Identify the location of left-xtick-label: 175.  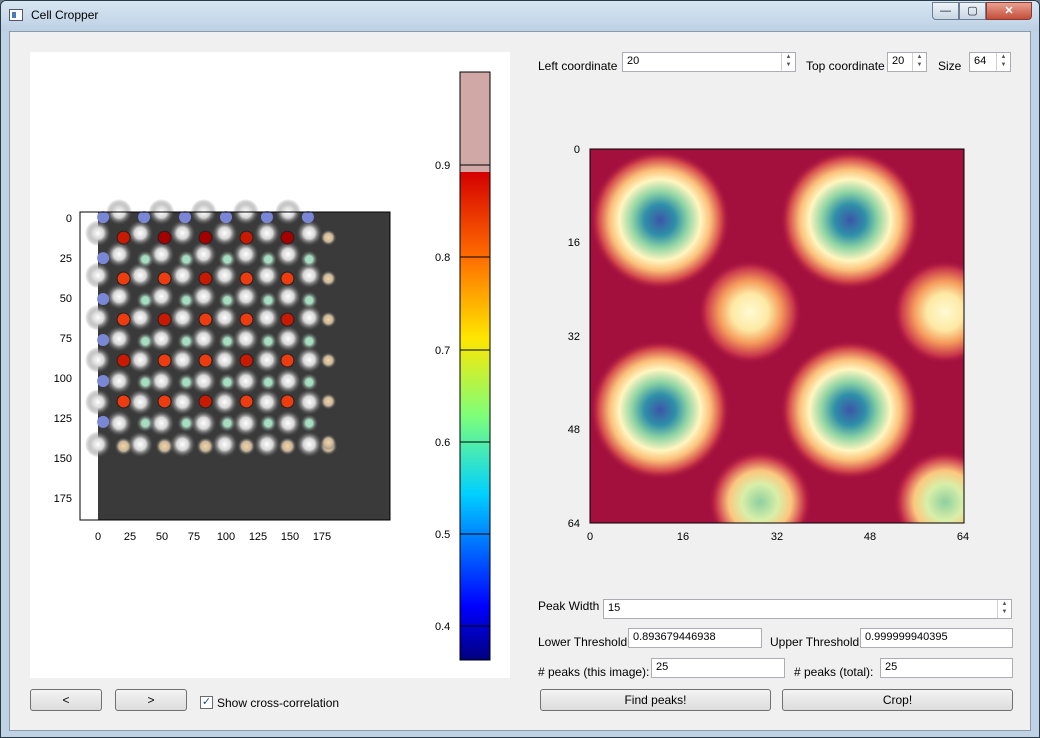
(322, 537).